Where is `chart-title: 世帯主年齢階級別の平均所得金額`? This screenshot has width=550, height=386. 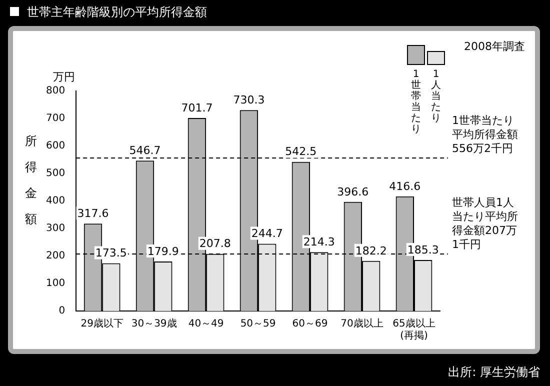 chart-title: 世帯主年齢階級別の平均所得金額 is located at coordinates (117, 12).